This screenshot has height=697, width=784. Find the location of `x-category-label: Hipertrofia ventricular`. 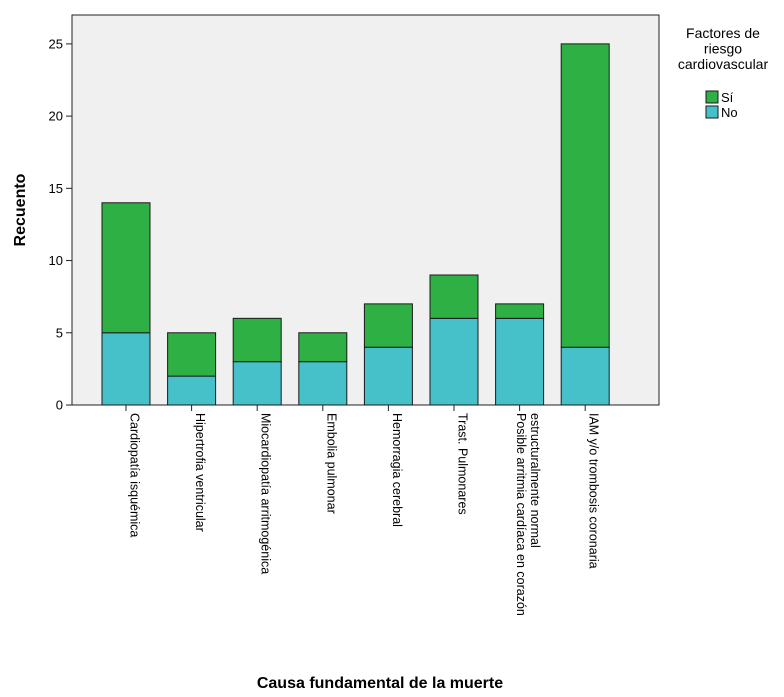

x-category-label: Hipertrofia ventricular is located at coordinates (200, 472).